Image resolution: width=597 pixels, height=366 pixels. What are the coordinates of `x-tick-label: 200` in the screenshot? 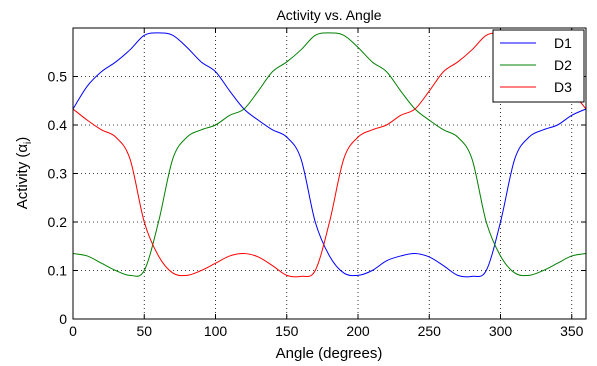 It's located at (358, 331).